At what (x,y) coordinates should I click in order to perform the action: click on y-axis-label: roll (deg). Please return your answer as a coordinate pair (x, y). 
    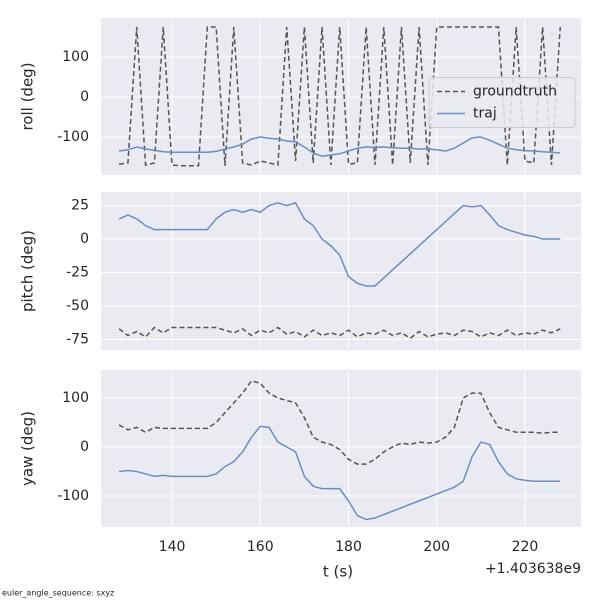
    Looking at the image, I should click on (28, 96).